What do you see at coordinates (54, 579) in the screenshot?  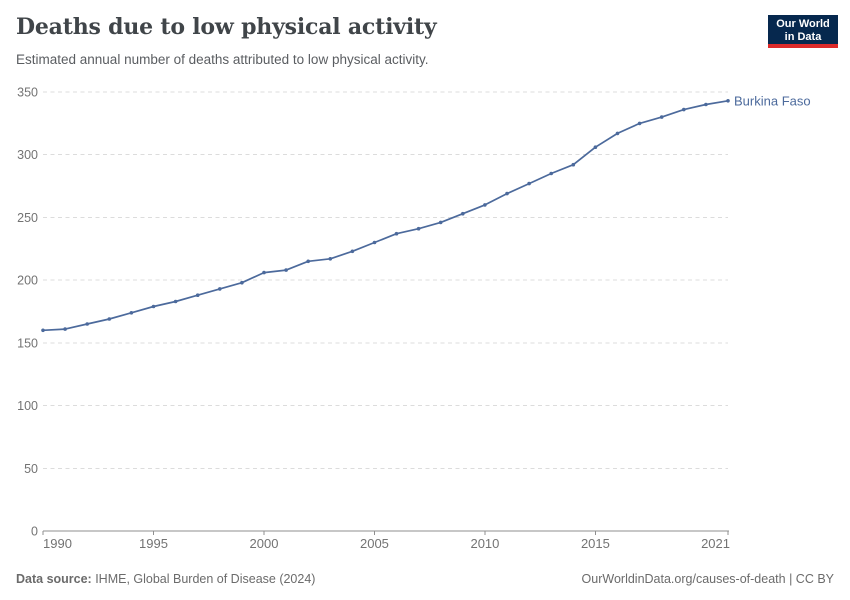 I see `data-source-label: Data source:` at bounding box center [54, 579].